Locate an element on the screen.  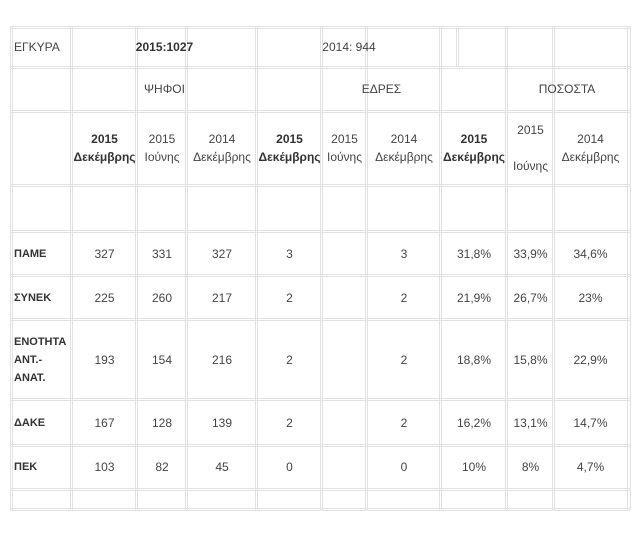
seats-jun2015-header: 2015 Ιούνης is located at coordinates (344, 148).